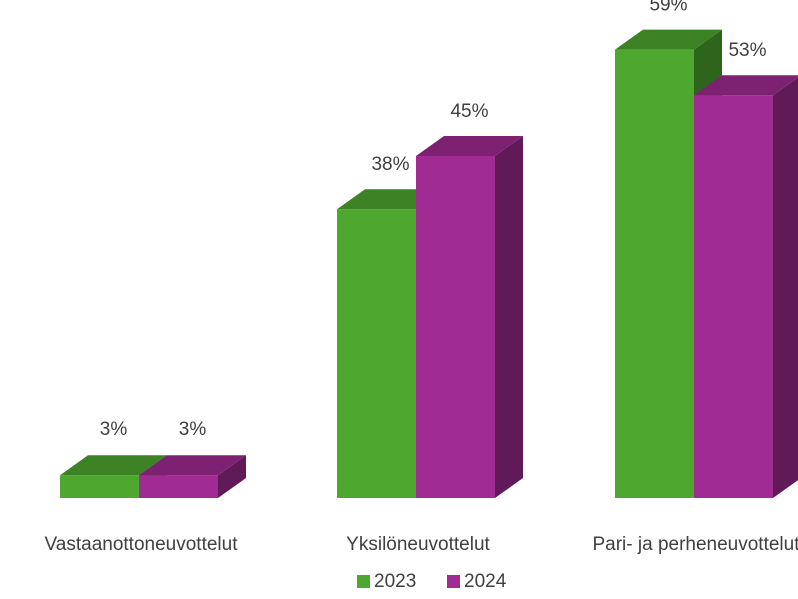 This screenshot has width=798, height=599. Describe the element at coordinates (695, 544) in the screenshot. I see `x-tick-label: Pari- ja perheneuvottelut` at that location.